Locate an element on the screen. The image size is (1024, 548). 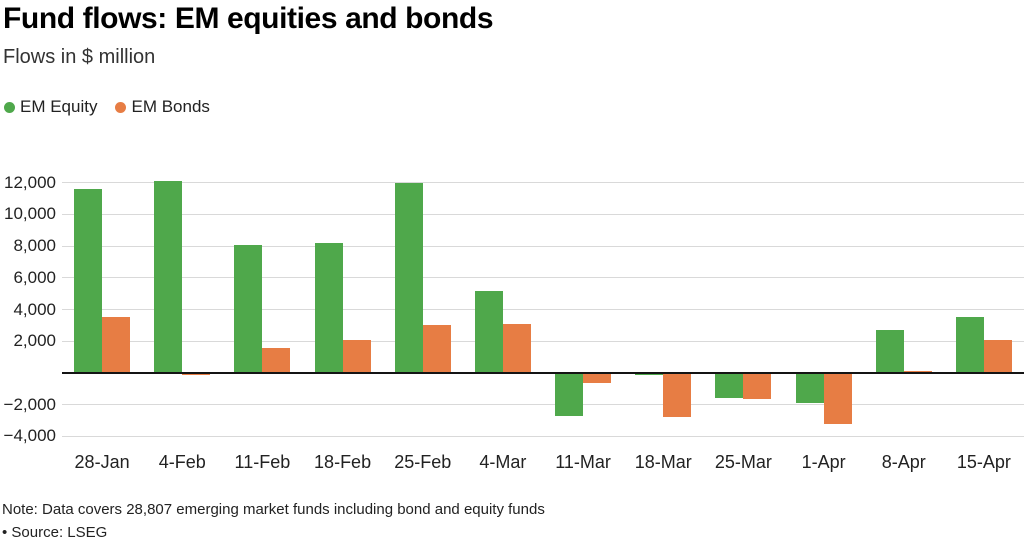
bar-em-bonds-15-apr is located at coordinates (997, 356).